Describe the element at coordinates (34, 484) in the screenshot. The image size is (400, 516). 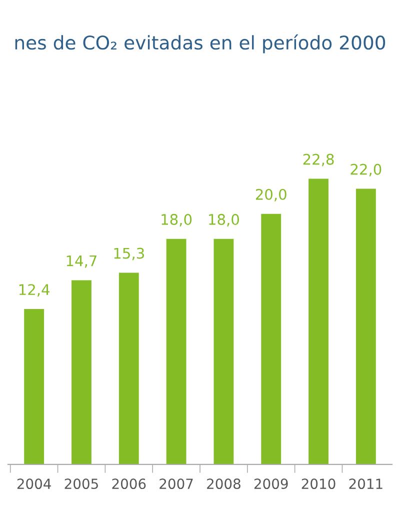
I see `x-tick-label: 2004` at that location.